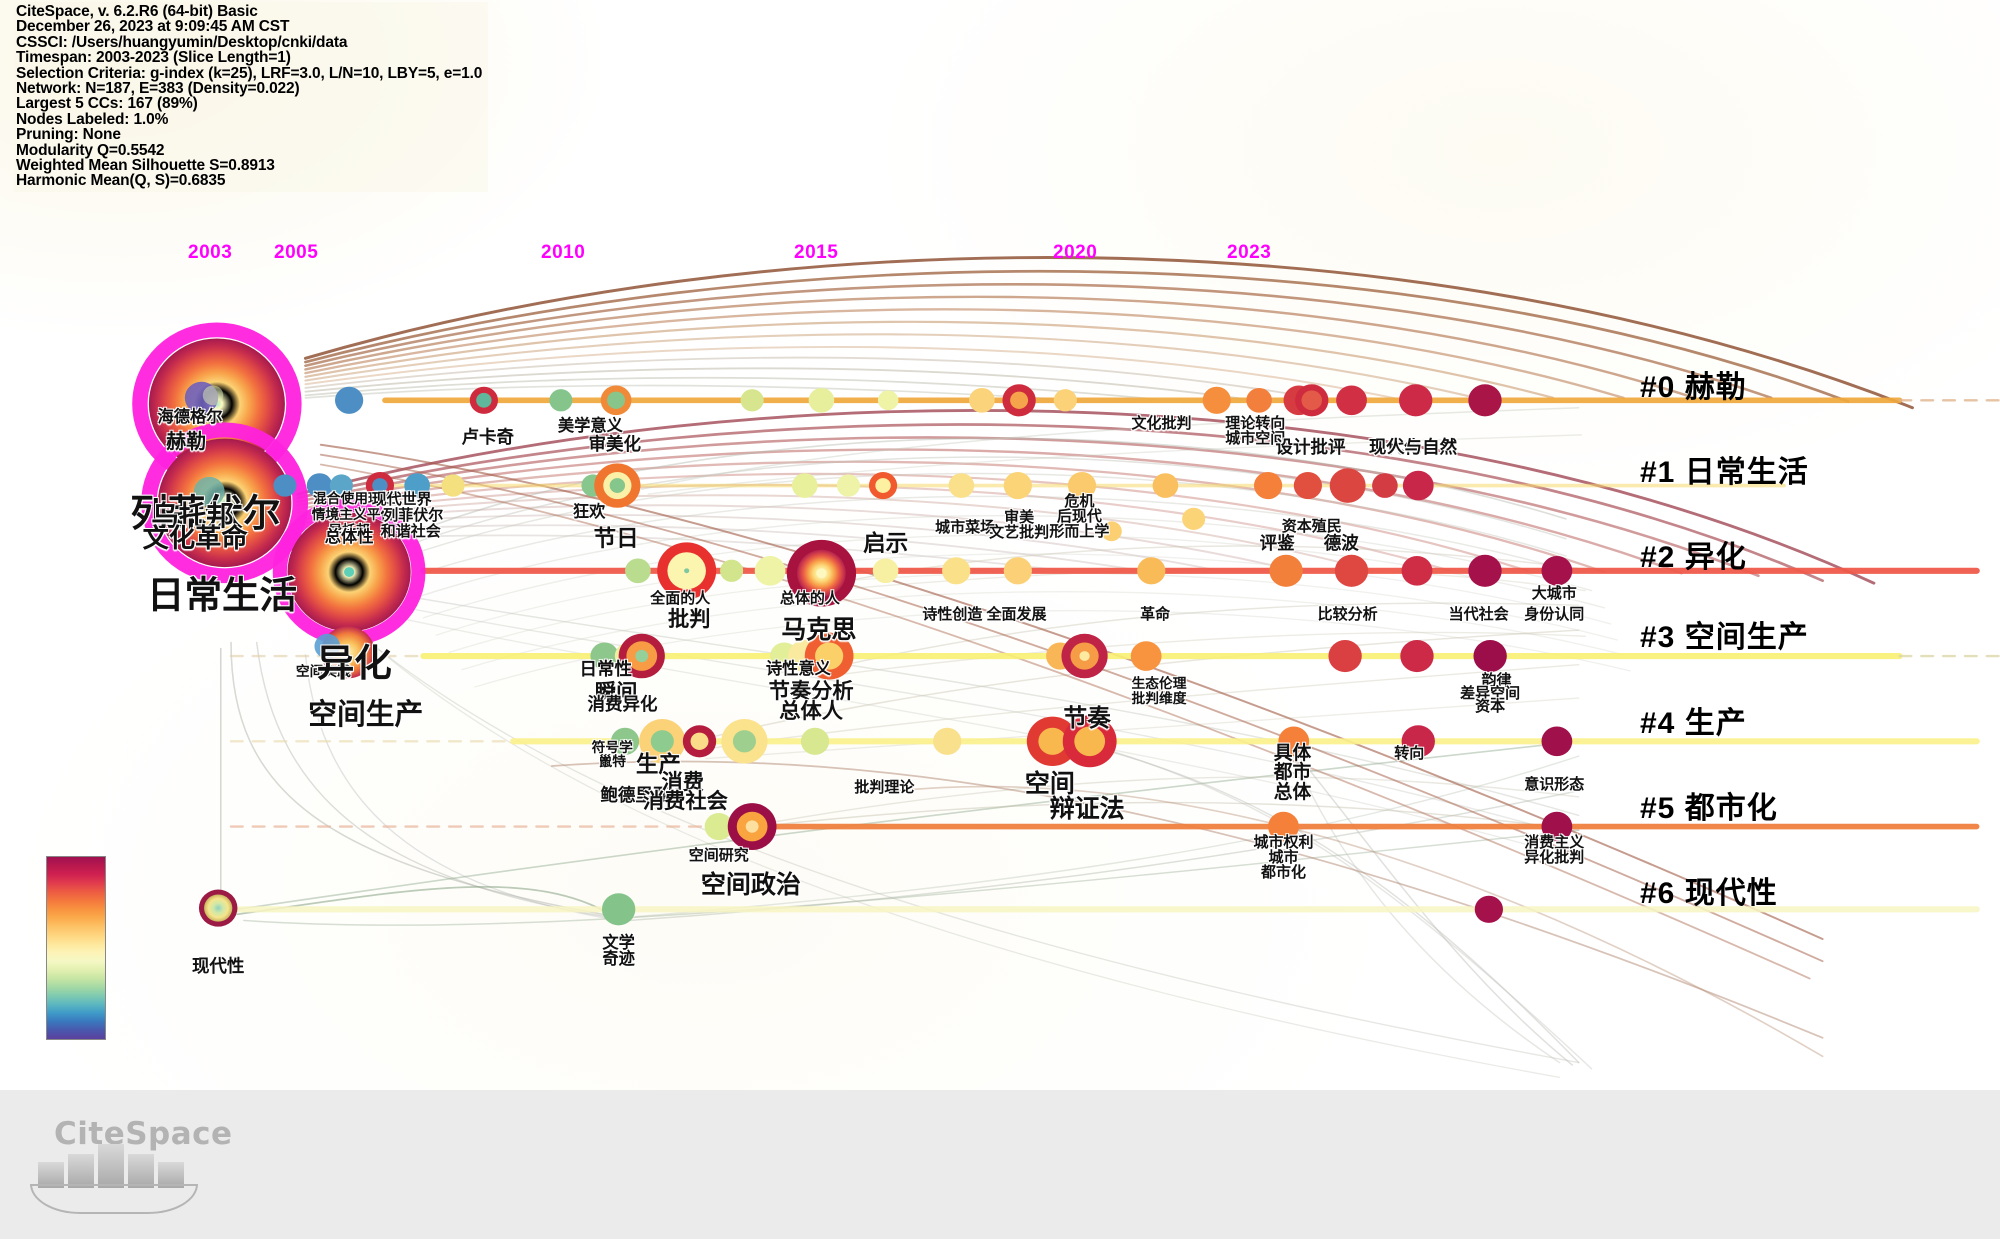 The width and height of the screenshot is (2000, 1239). What do you see at coordinates (1255, 439) in the screenshot?
I see `node-label: 城市空间` at bounding box center [1255, 439].